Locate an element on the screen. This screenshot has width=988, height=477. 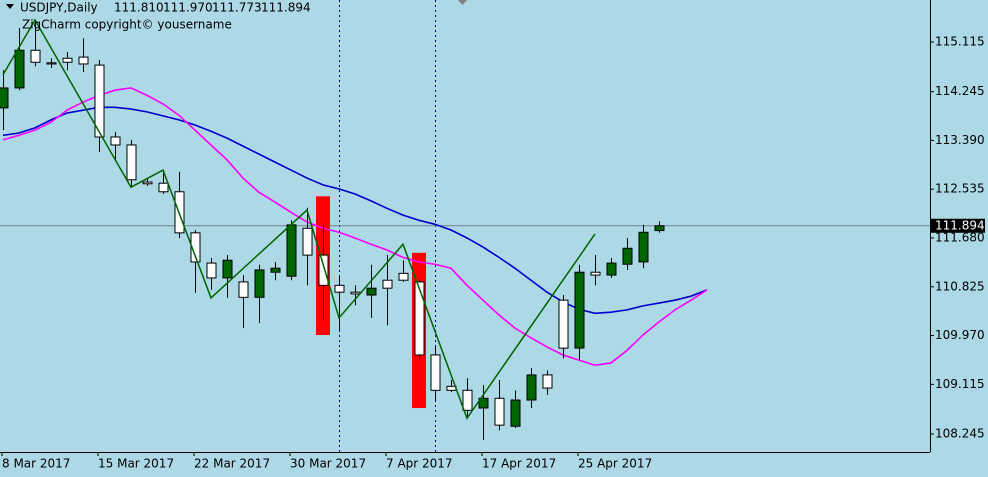
y-tick-label: 110.825 is located at coordinates (960, 286).